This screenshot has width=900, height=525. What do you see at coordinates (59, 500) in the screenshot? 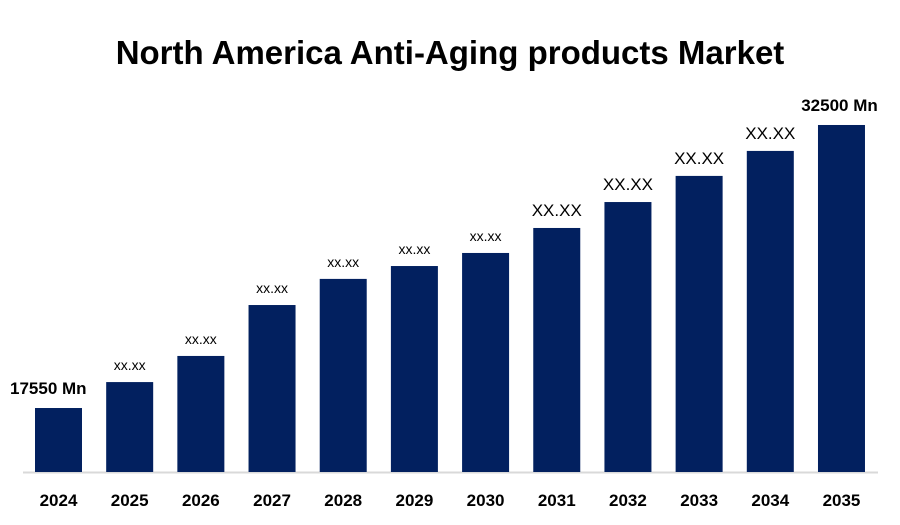
I see `x-tick-label: 2024` at bounding box center [59, 500].